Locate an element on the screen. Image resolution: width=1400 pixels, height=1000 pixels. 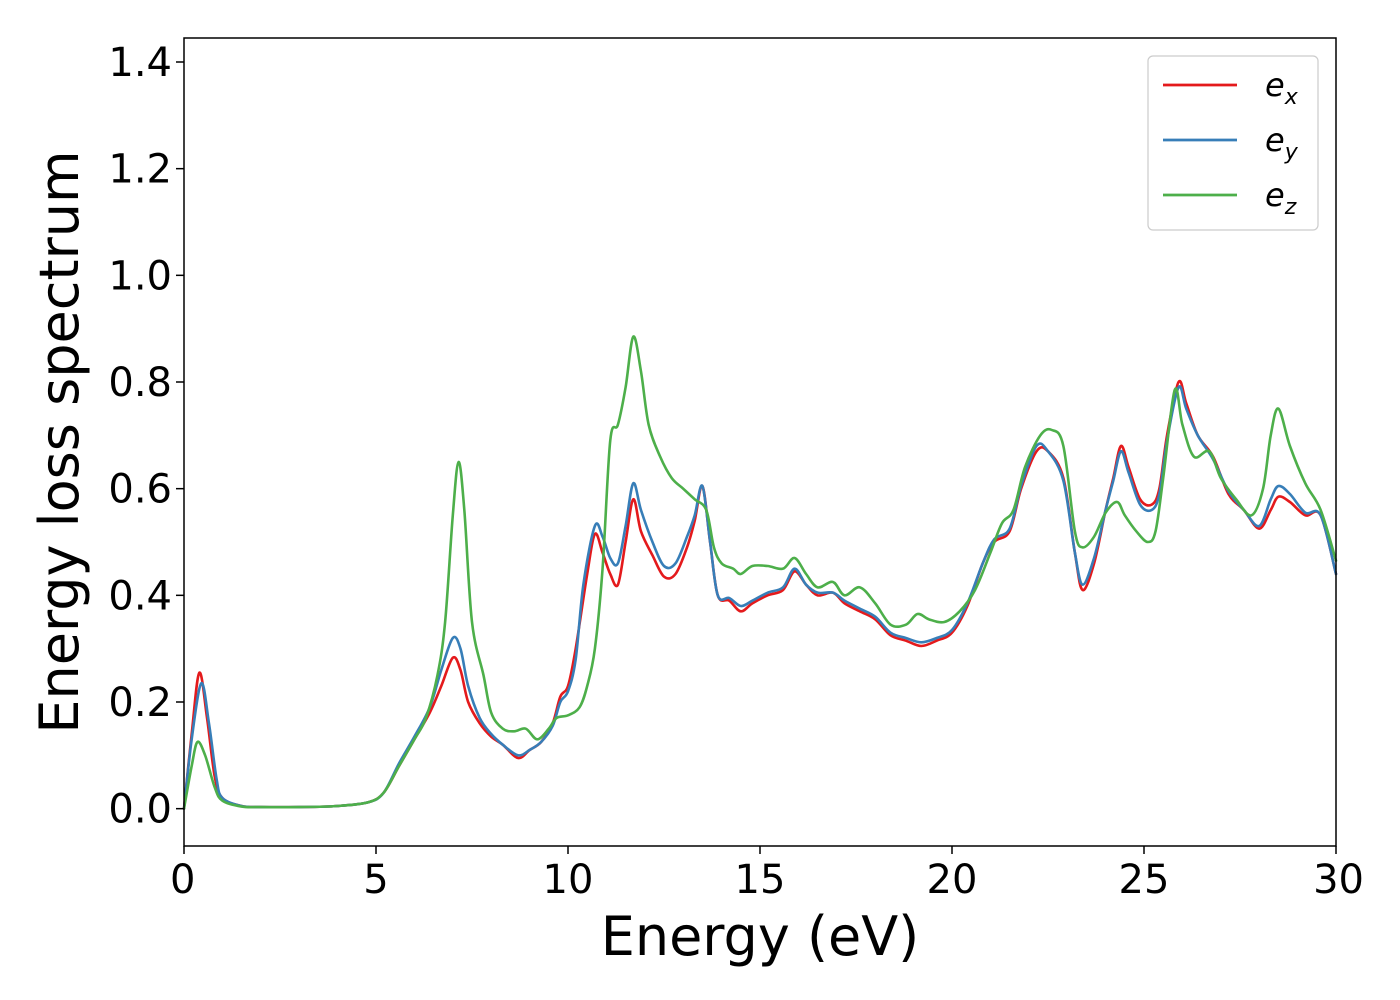
x-tick-label: 0 is located at coordinates (182, 880).